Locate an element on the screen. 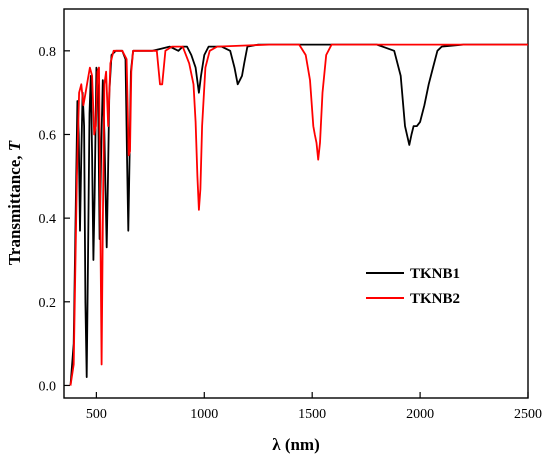 The height and width of the screenshot is (467, 550). x-tick-label: 1500 is located at coordinates (312, 414).